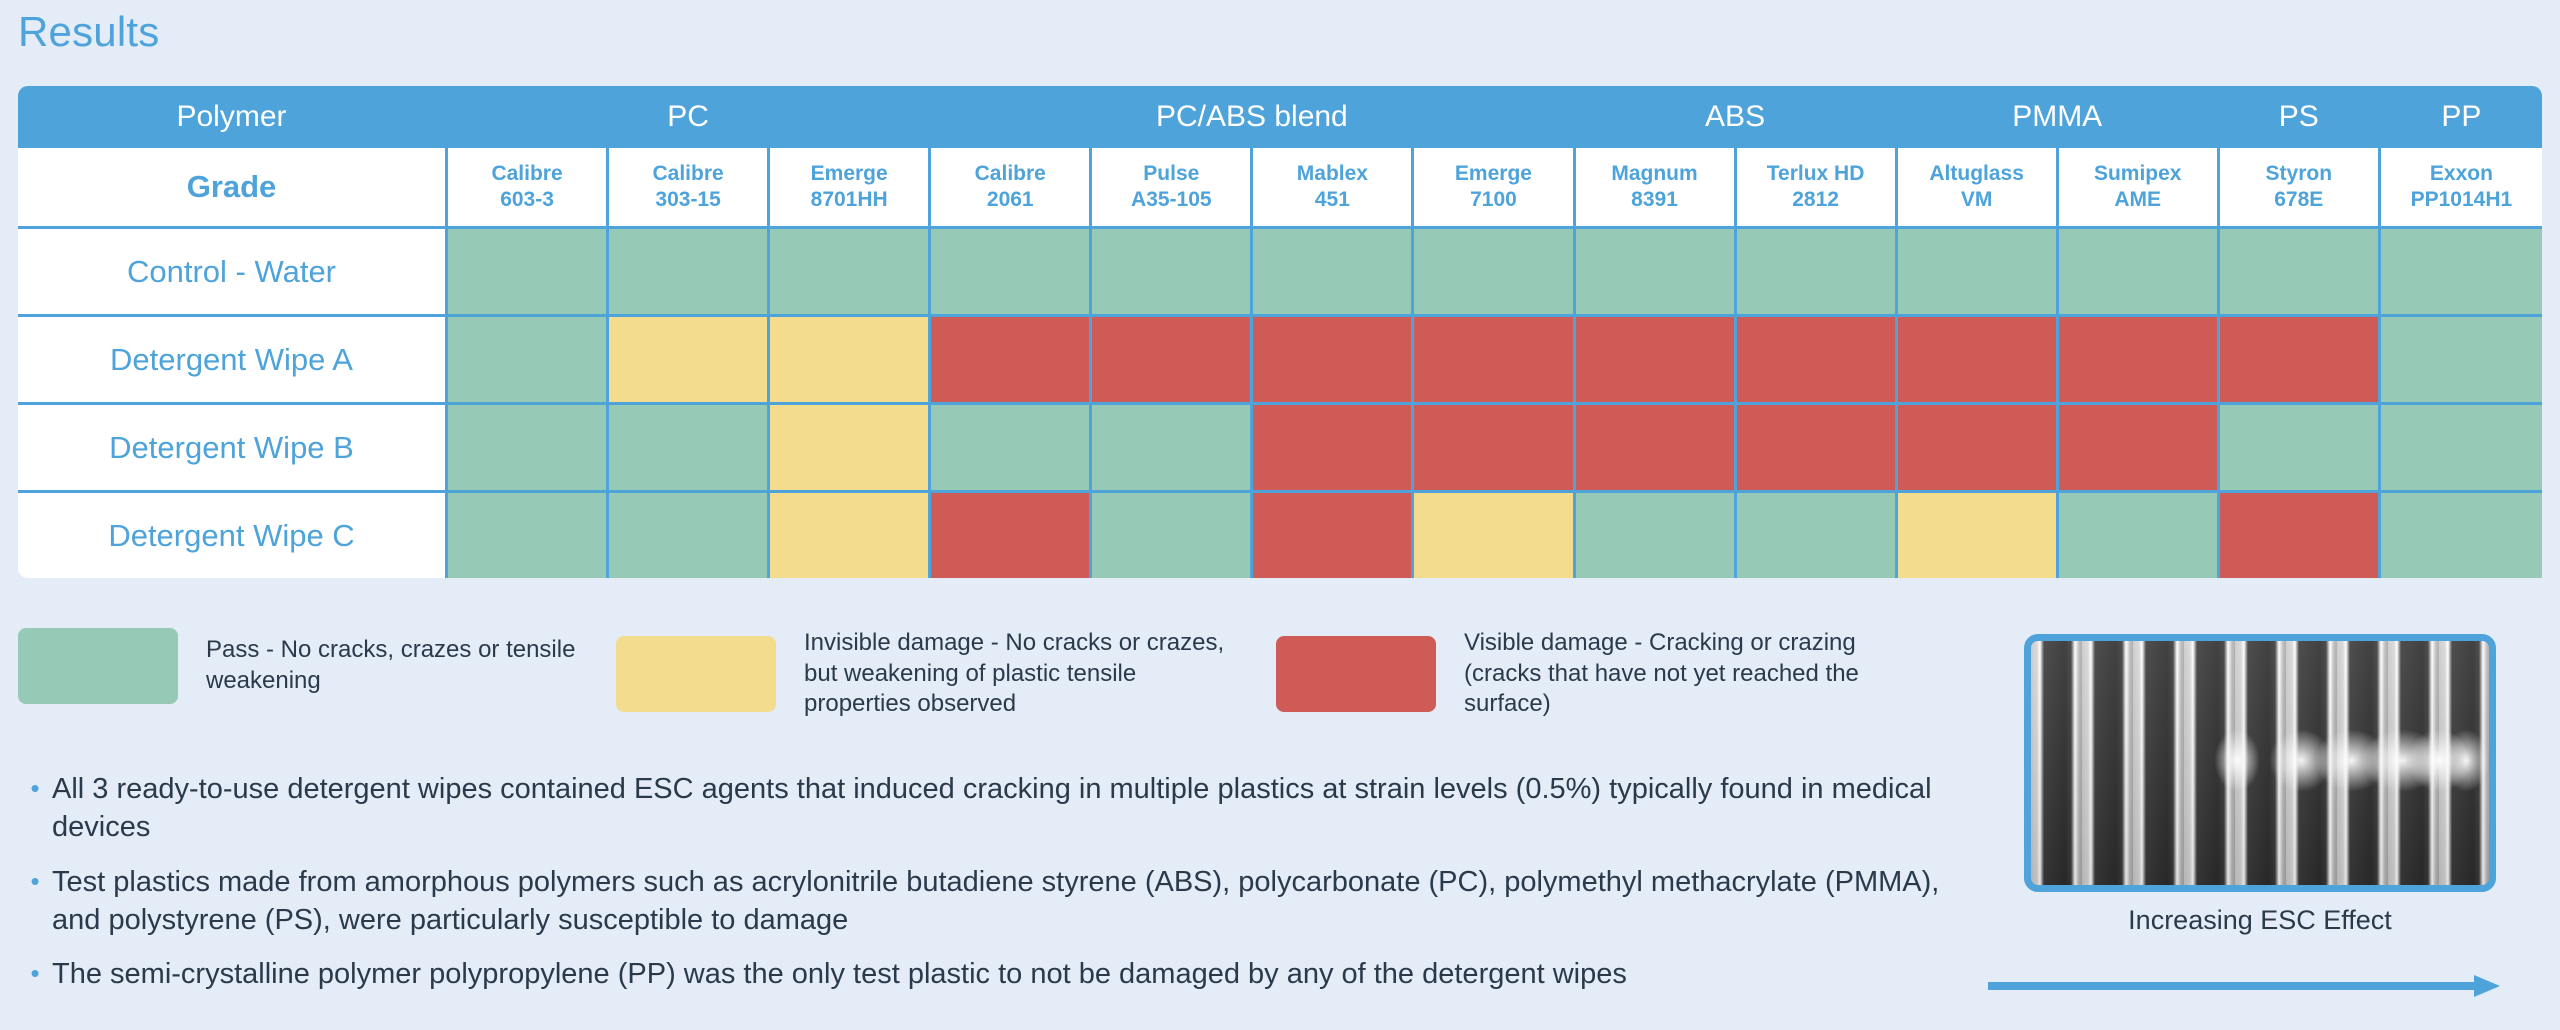  I want to click on grade-header-cell: Emerge 8701HH, so click(851, 188).